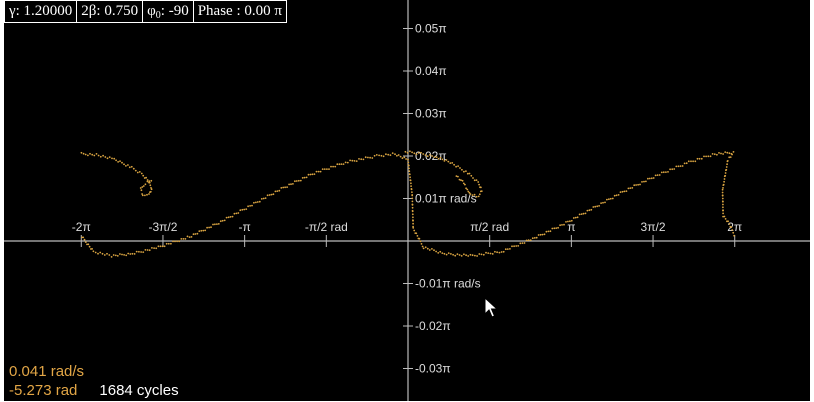  What do you see at coordinates (41, 11) in the screenshot?
I see `gamma-box: γ: 1.20000` at bounding box center [41, 11].